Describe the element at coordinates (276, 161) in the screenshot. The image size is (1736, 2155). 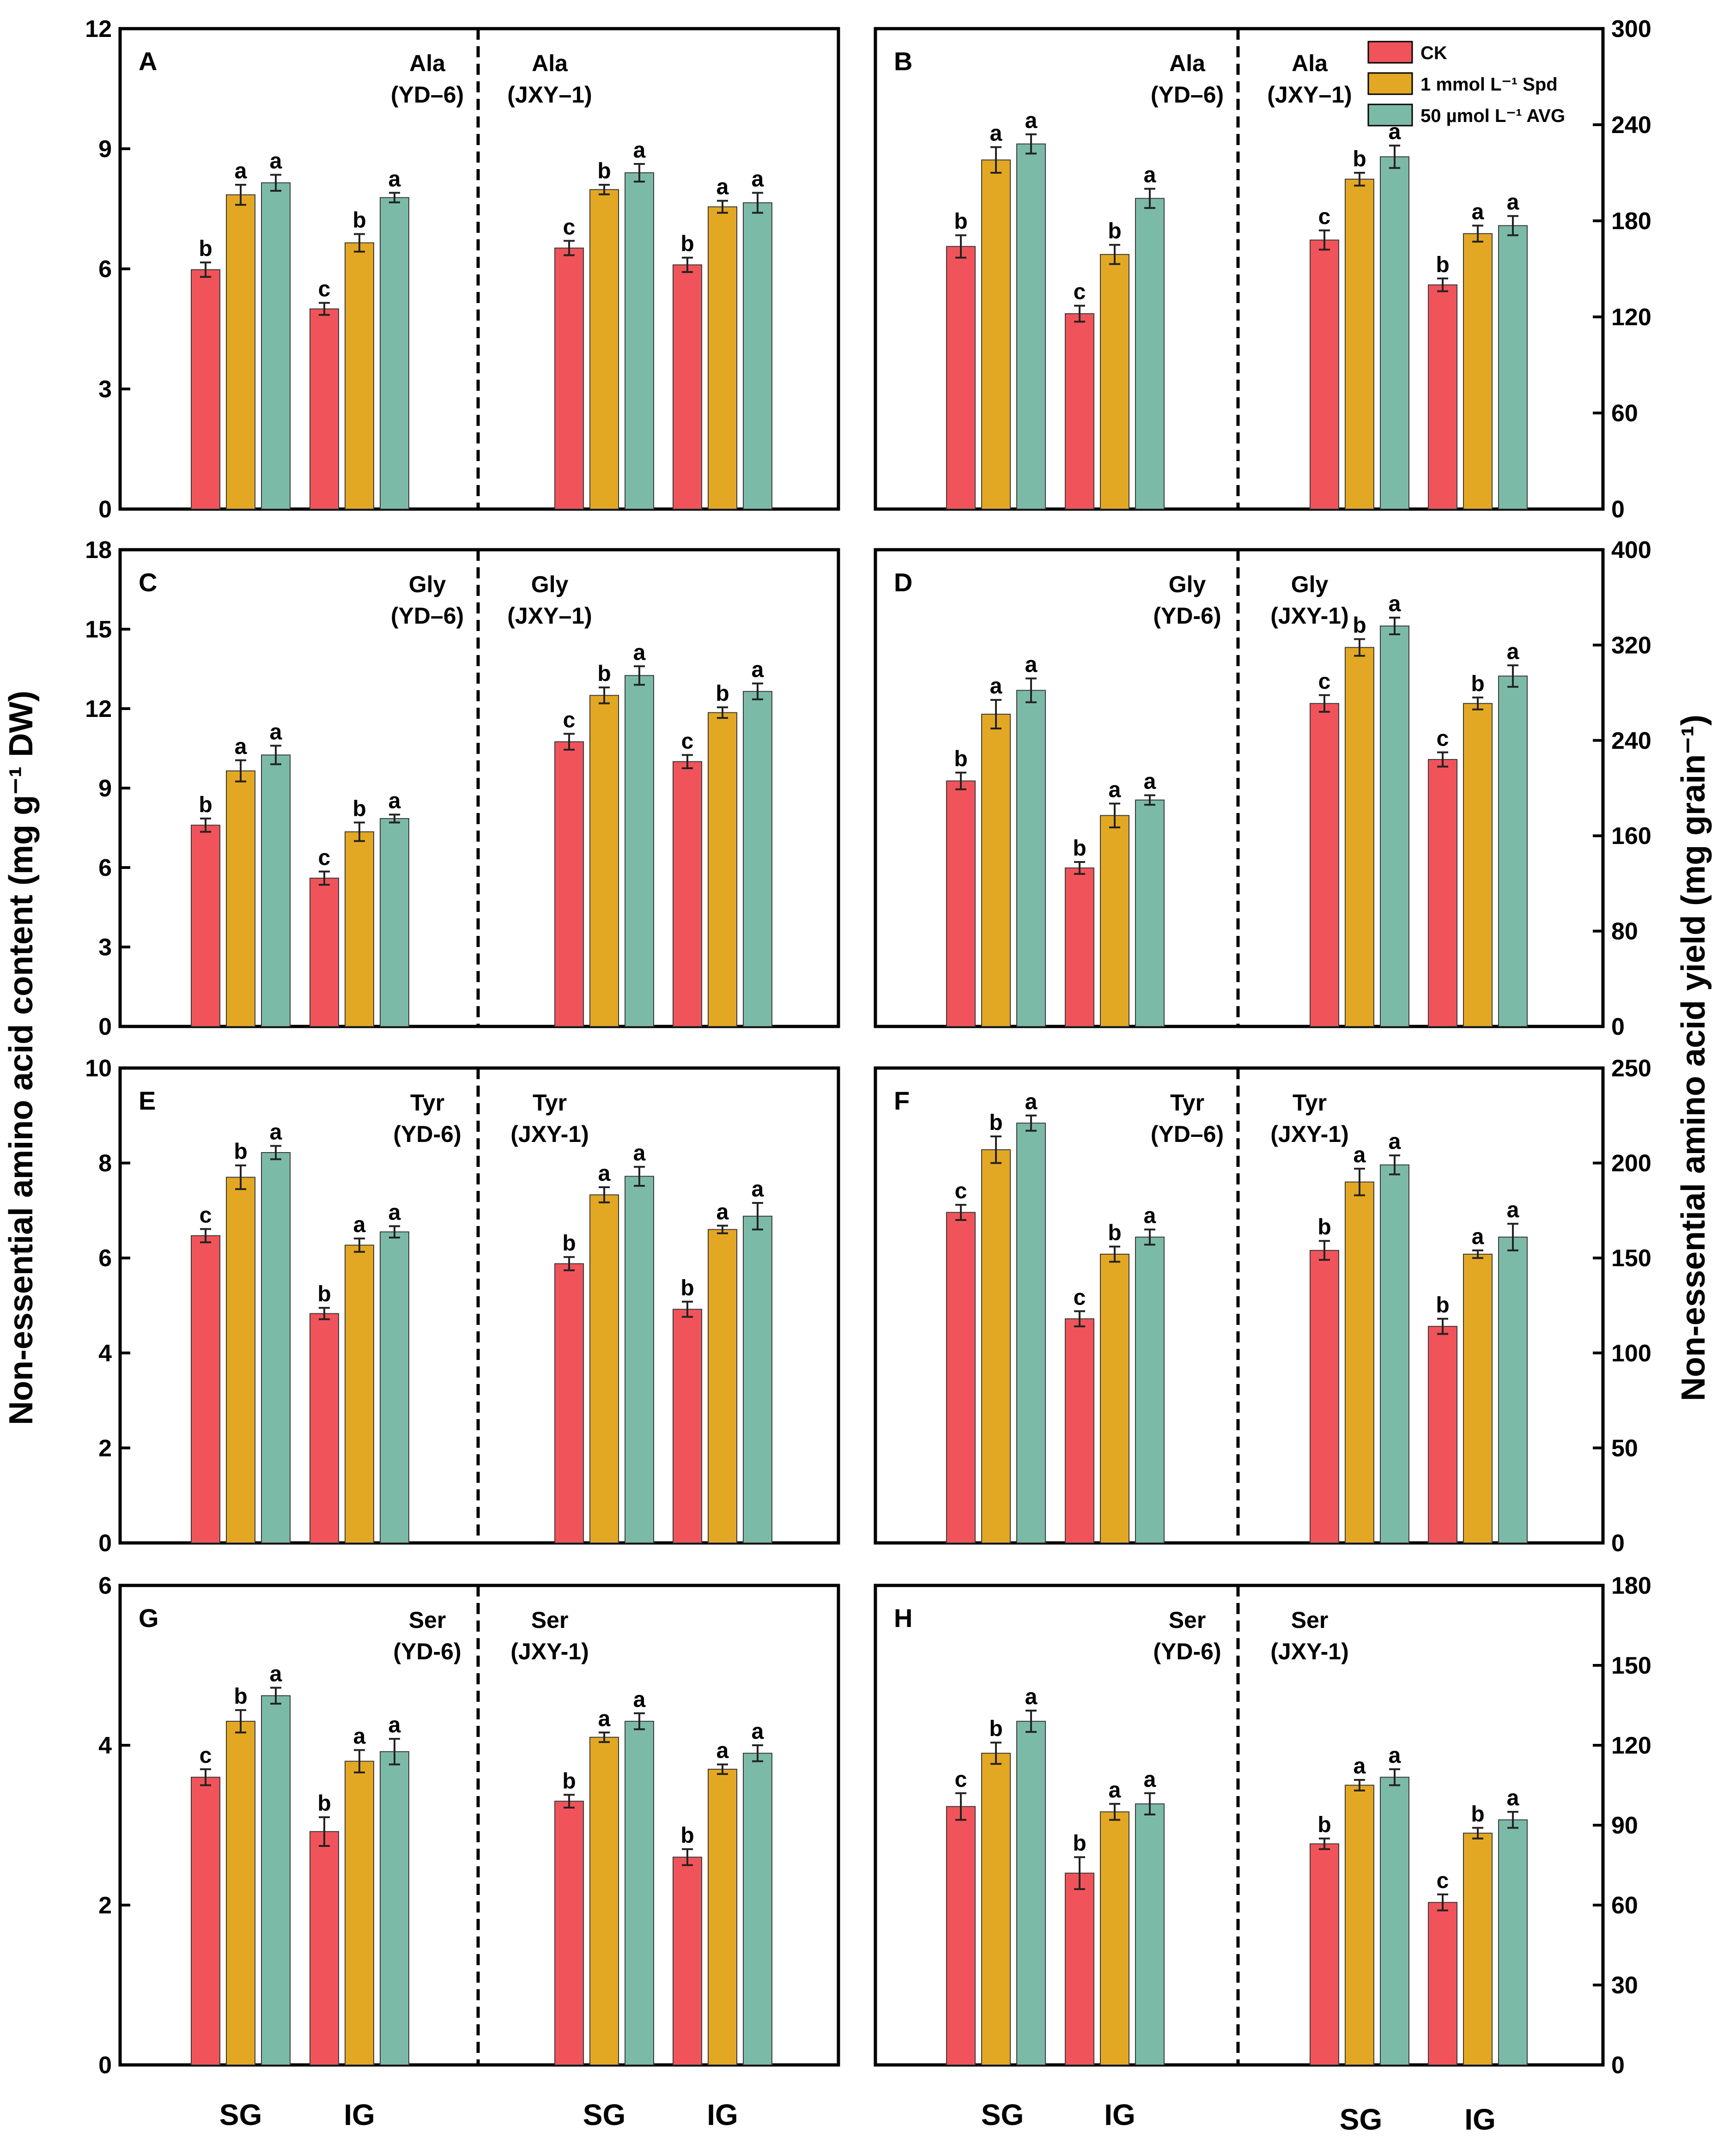
I see `sig-letter-panel-a-1-sg-avg: a` at that location.